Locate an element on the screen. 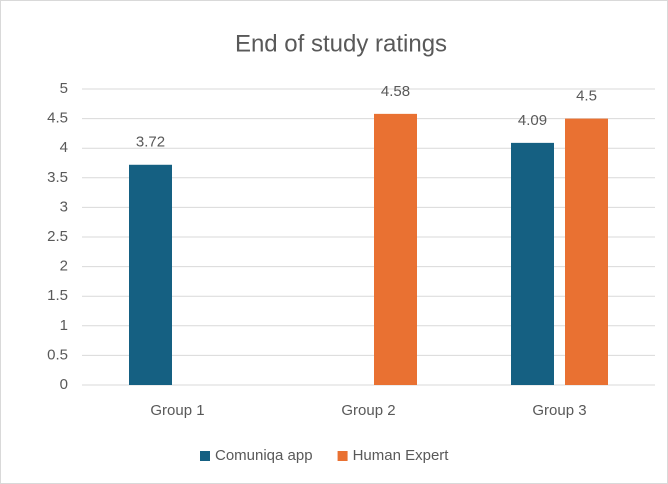 This screenshot has height=484, width=668. y-tick-label: 4 is located at coordinates (64, 147).